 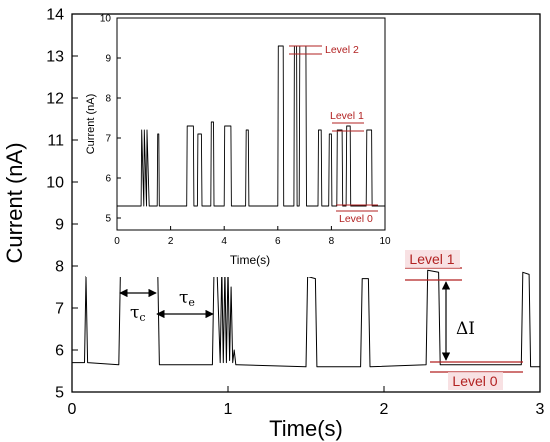 What do you see at coordinates (55, 57) in the screenshot?
I see `main-y-tick-label-8: 13` at bounding box center [55, 57].